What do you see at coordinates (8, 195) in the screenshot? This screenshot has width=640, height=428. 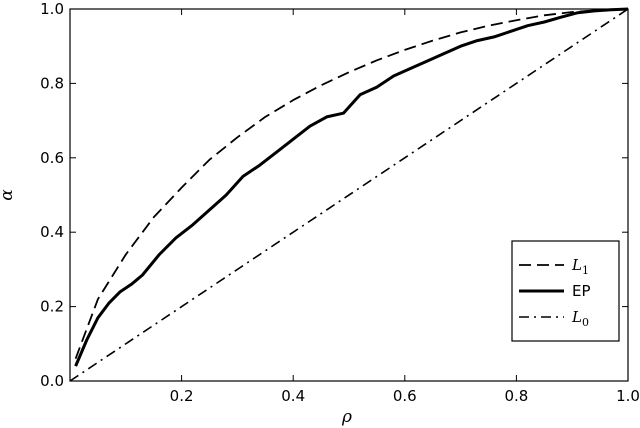 I see `y-axis-label: α` at bounding box center [8, 195].